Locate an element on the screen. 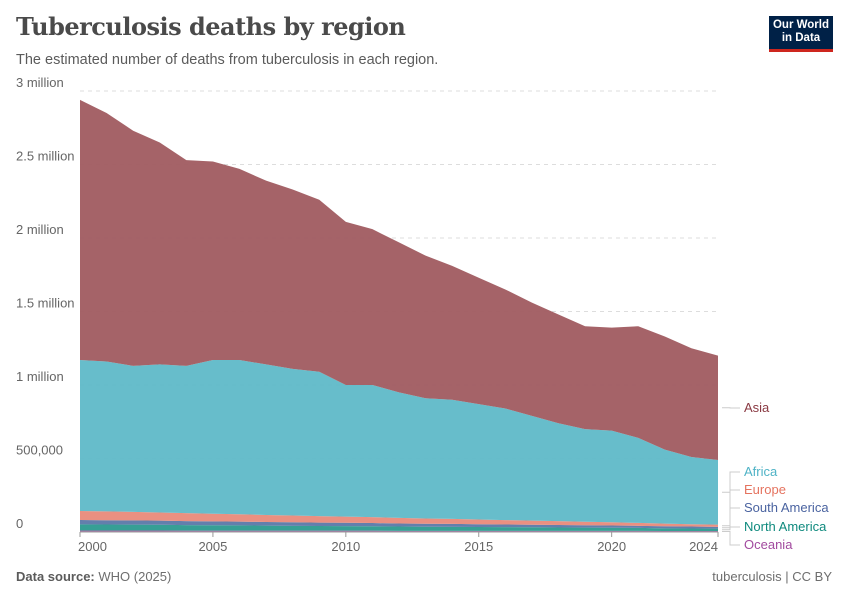 This screenshot has height=600, width=850. y-tick-label: 1 million is located at coordinates (40, 376).